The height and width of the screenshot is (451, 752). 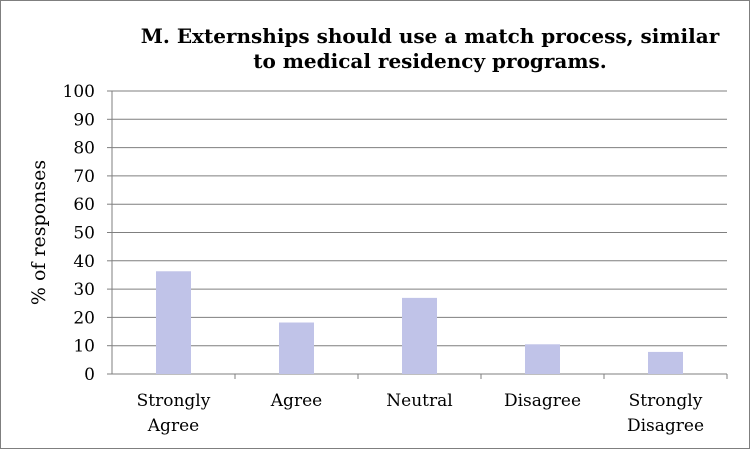 I want to click on y-tick-label: 80, so click(x=84, y=149).